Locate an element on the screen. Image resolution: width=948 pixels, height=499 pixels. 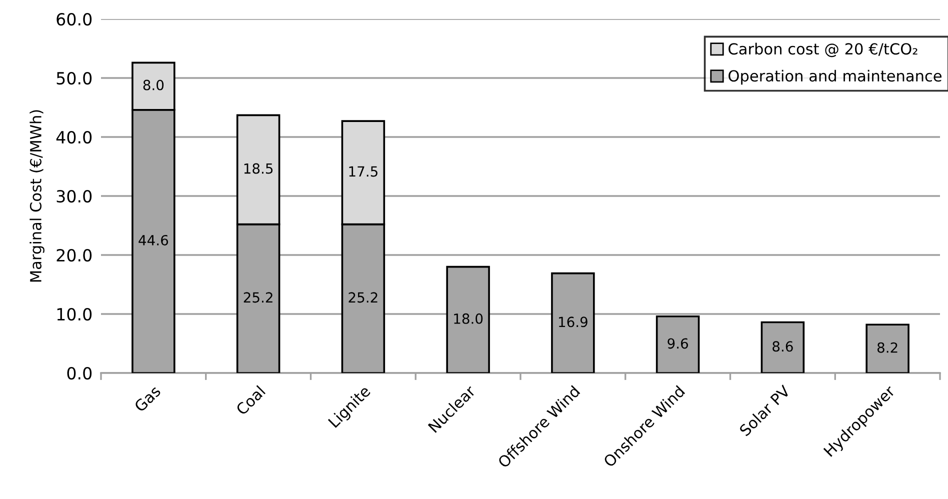
y-tick-label: 0.0 is located at coordinates (79, 373).